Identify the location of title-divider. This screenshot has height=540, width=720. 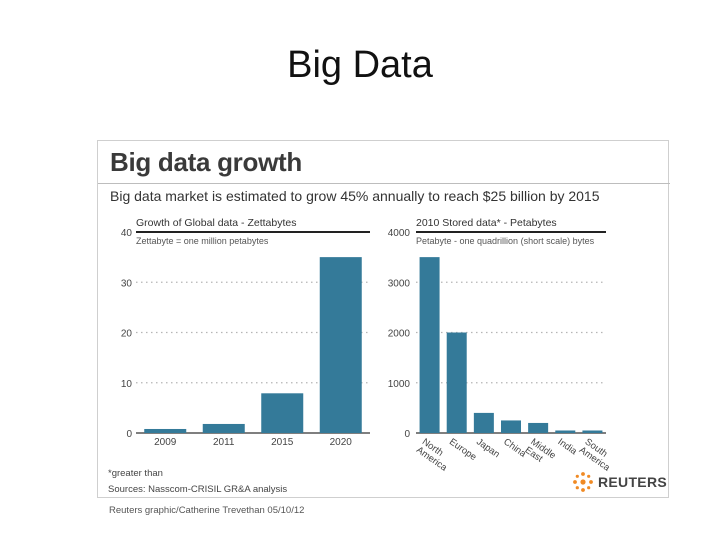
(384, 183).